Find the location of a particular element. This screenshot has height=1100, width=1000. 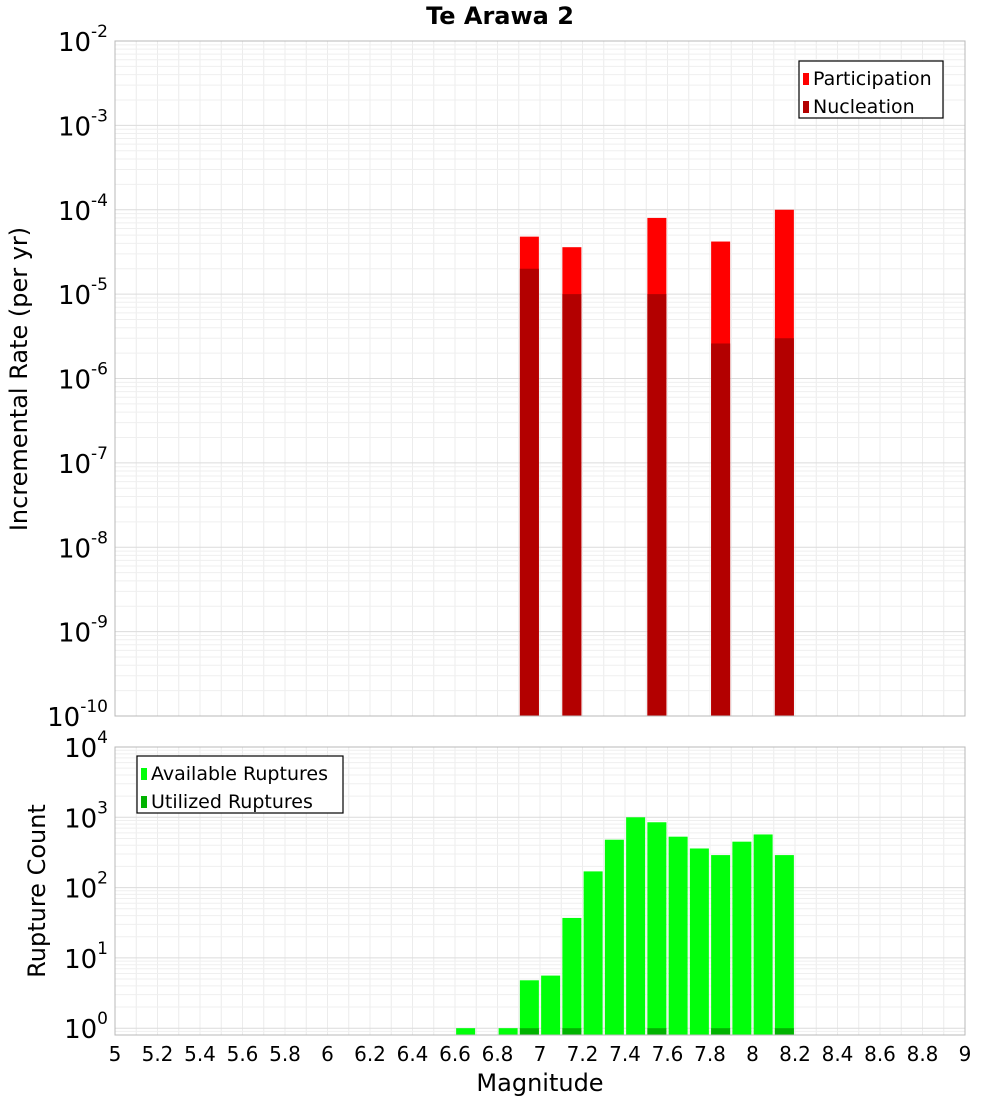

x-tick-label: 8.8 is located at coordinates (923, 1054).